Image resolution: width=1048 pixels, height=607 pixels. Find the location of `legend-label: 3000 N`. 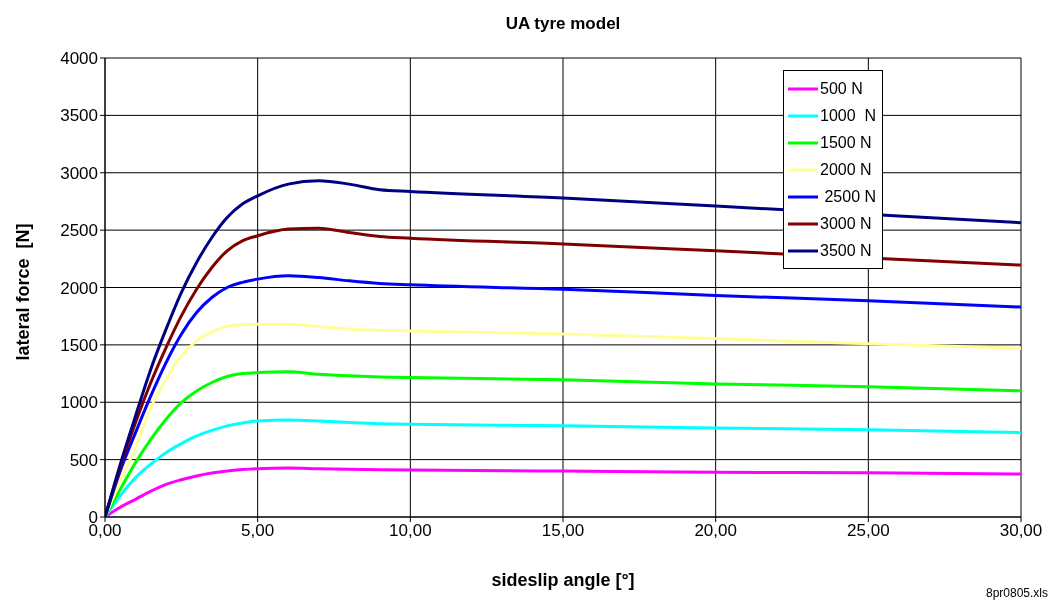

legend-label: 3000 N is located at coordinates (846, 223).